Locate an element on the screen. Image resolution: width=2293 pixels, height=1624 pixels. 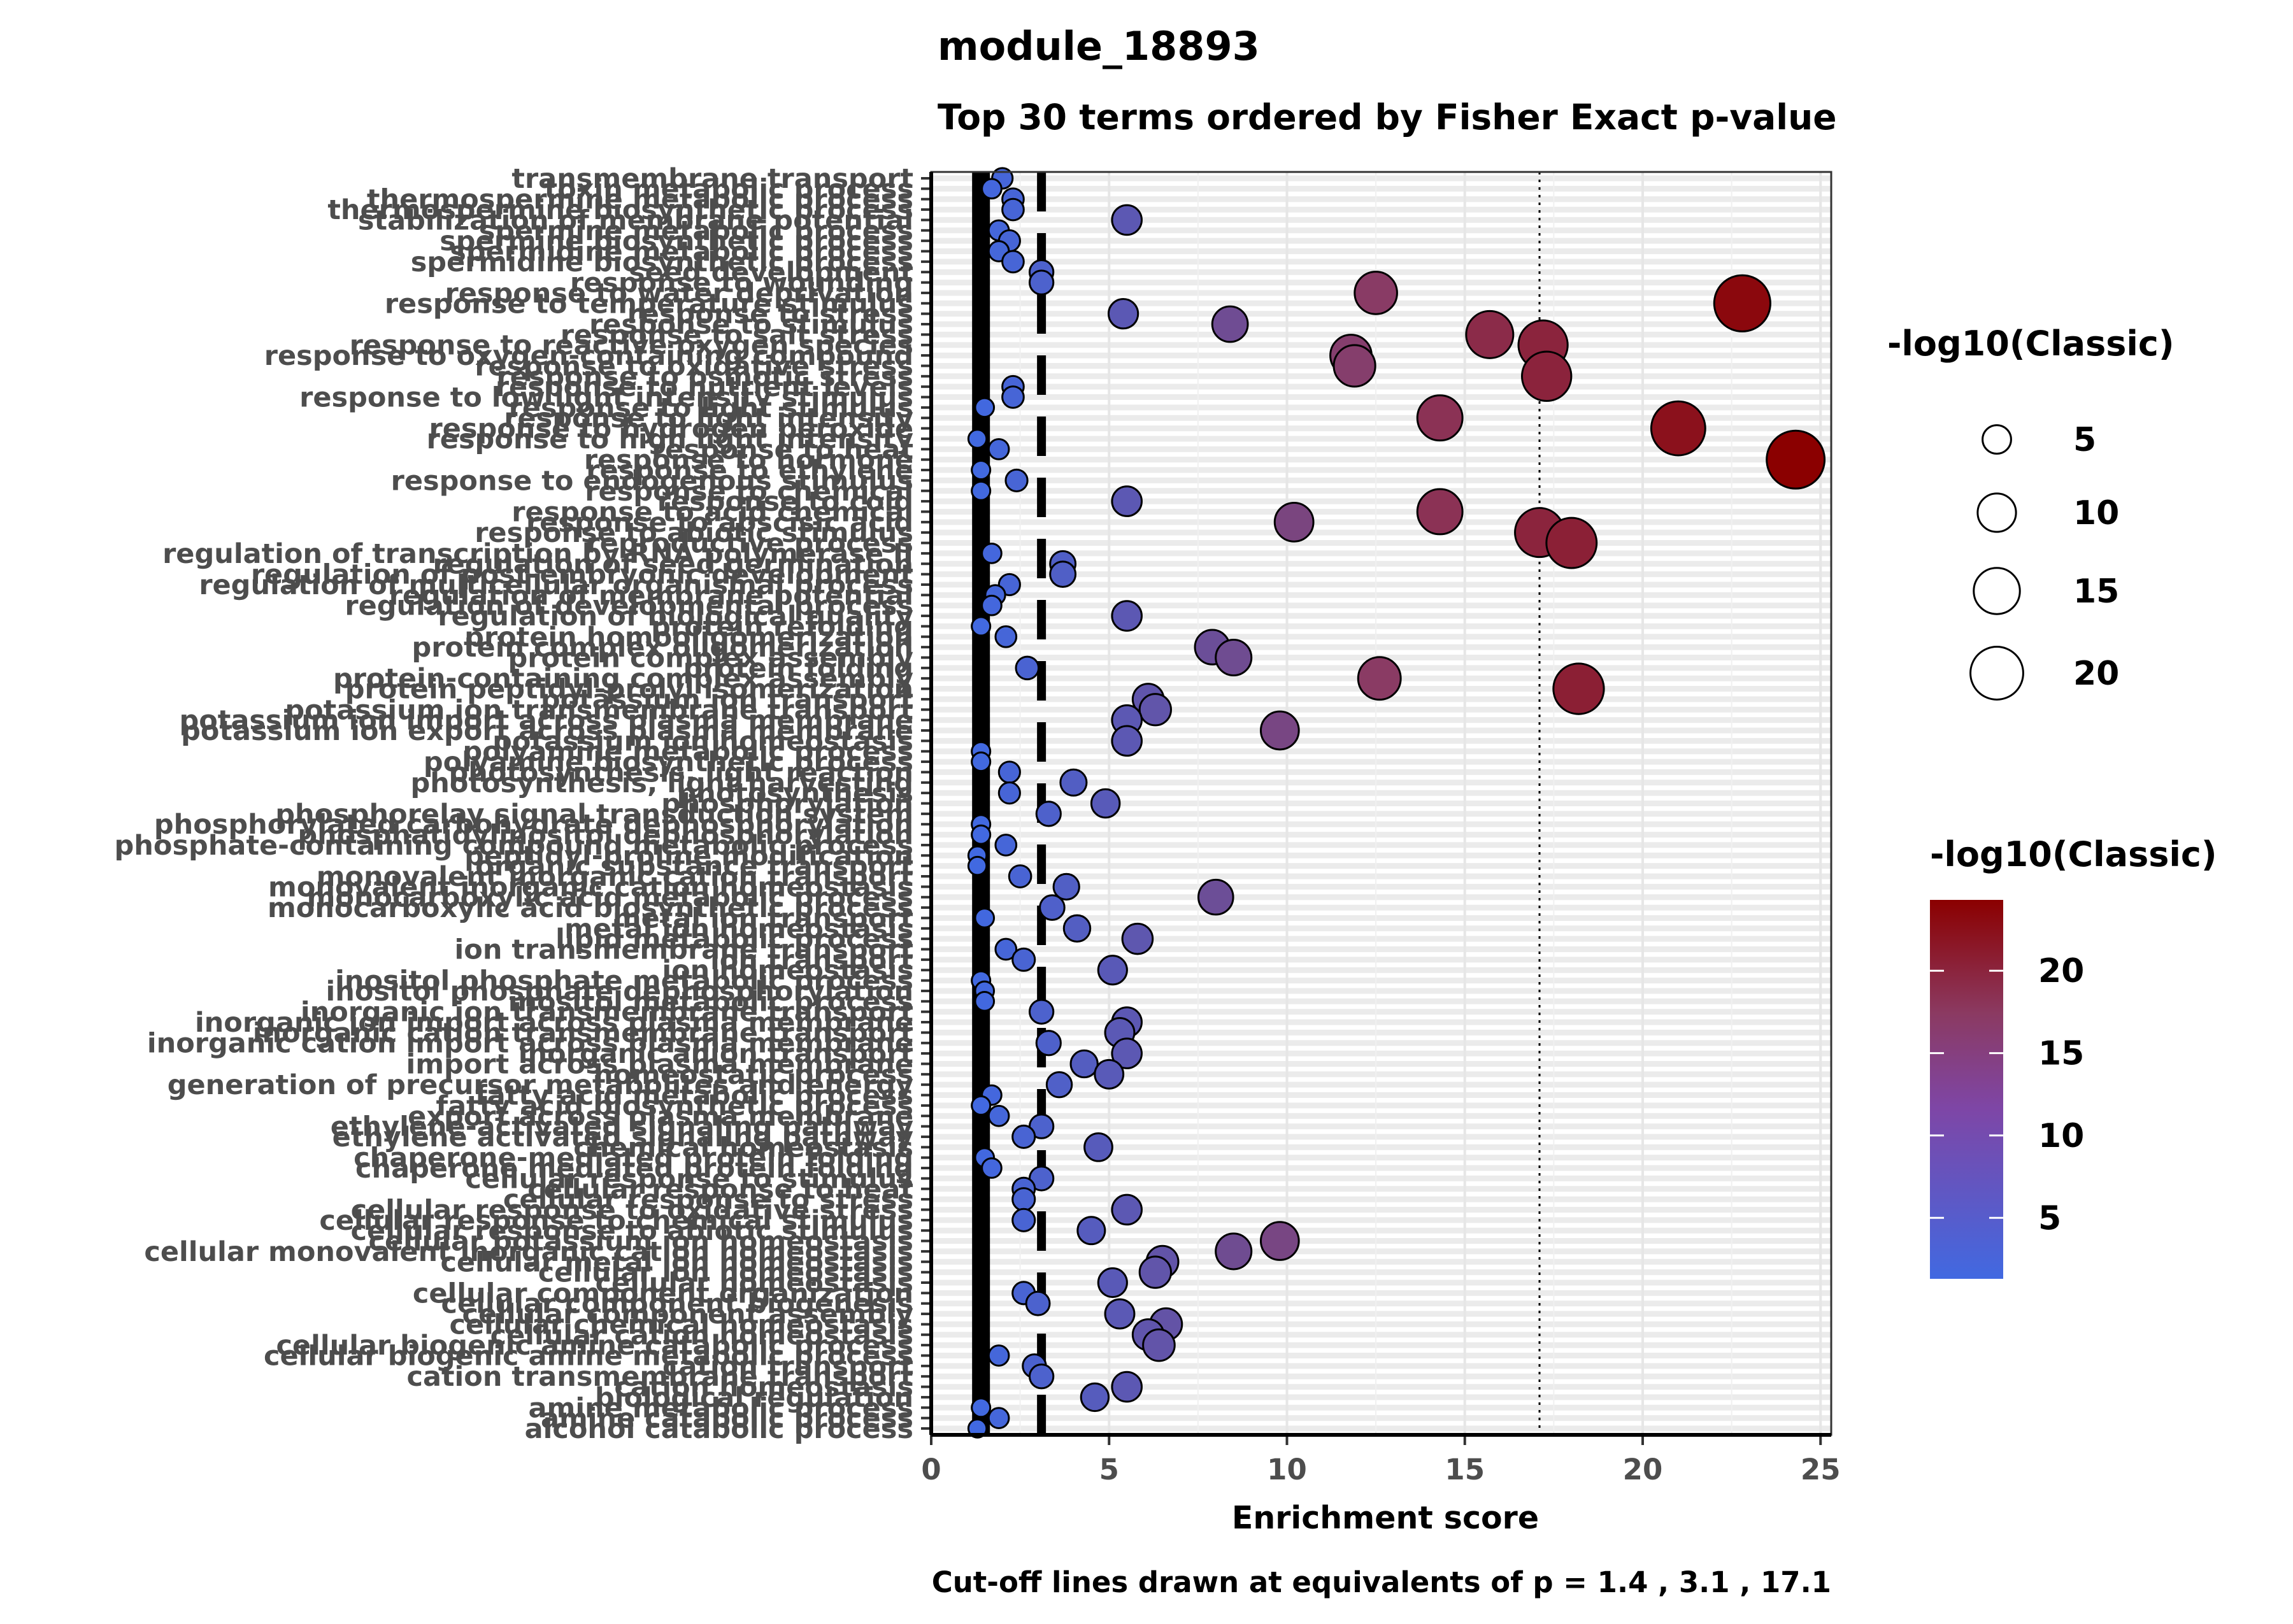
y-tick-label: inositol phosphate metabolic process is located at coordinates (624, 981).